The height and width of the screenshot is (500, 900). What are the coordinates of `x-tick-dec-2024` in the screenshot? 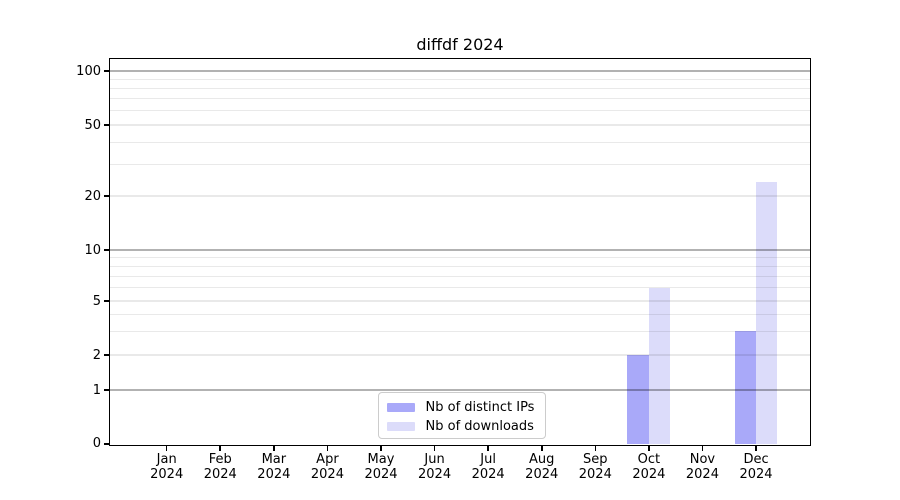 It's located at (756, 448).